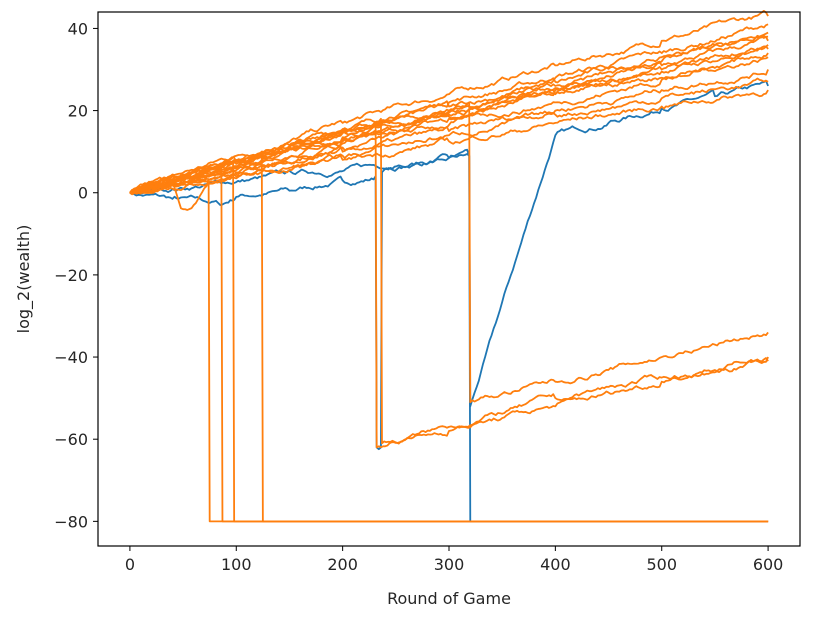 The image size is (823, 619). I want to click on x-tick-label: 0, so click(130, 564).